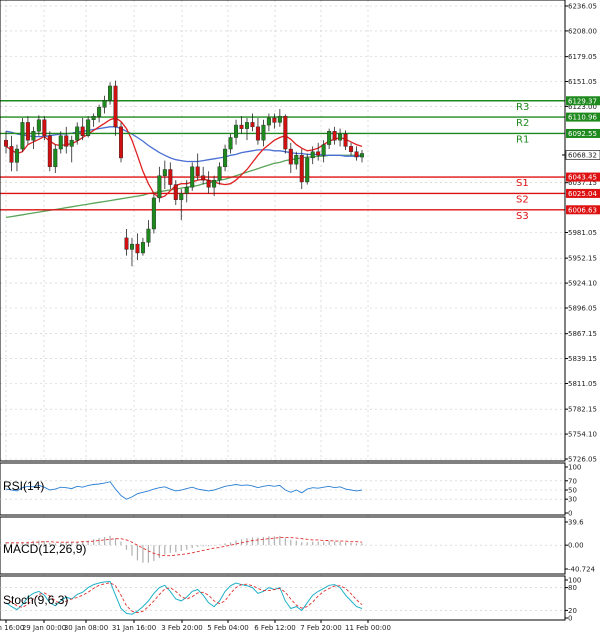 This screenshot has width=600, height=635. What do you see at coordinates (582, 31) in the screenshot?
I see `price-tick-label: 6208.00` at bounding box center [582, 31].